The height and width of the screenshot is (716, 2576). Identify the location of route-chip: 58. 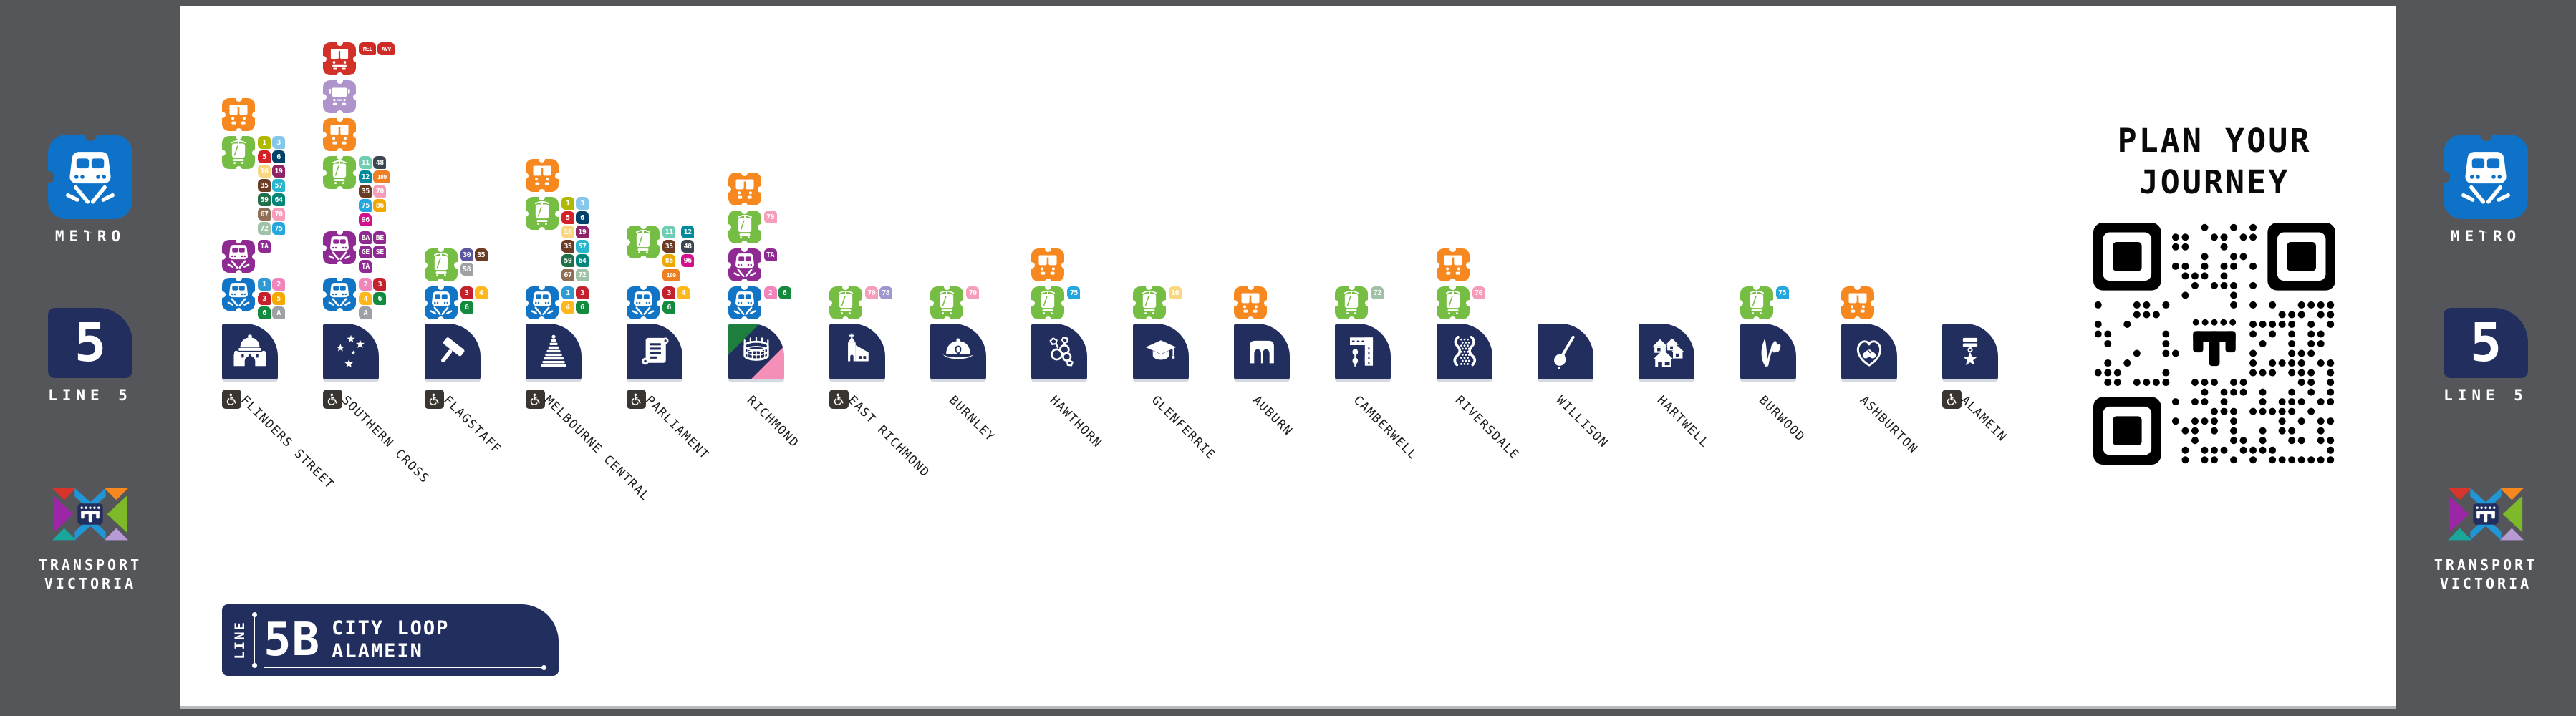
(466, 269).